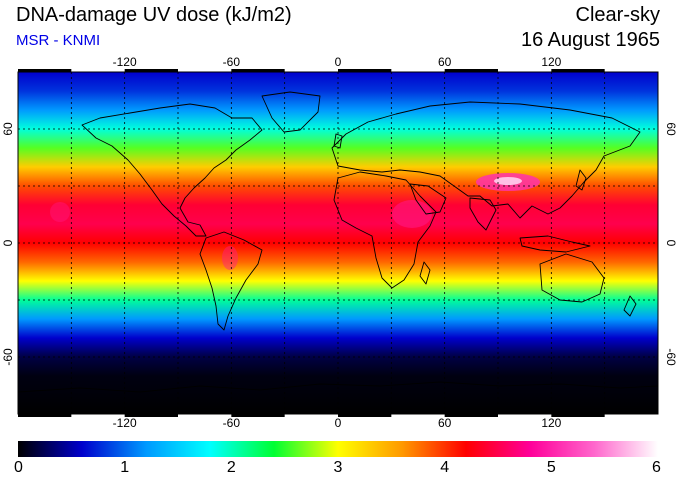  What do you see at coordinates (154, 15) in the screenshot?
I see `map-title: DNA-damage UV dose (kJ/m2)` at bounding box center [154, 15].